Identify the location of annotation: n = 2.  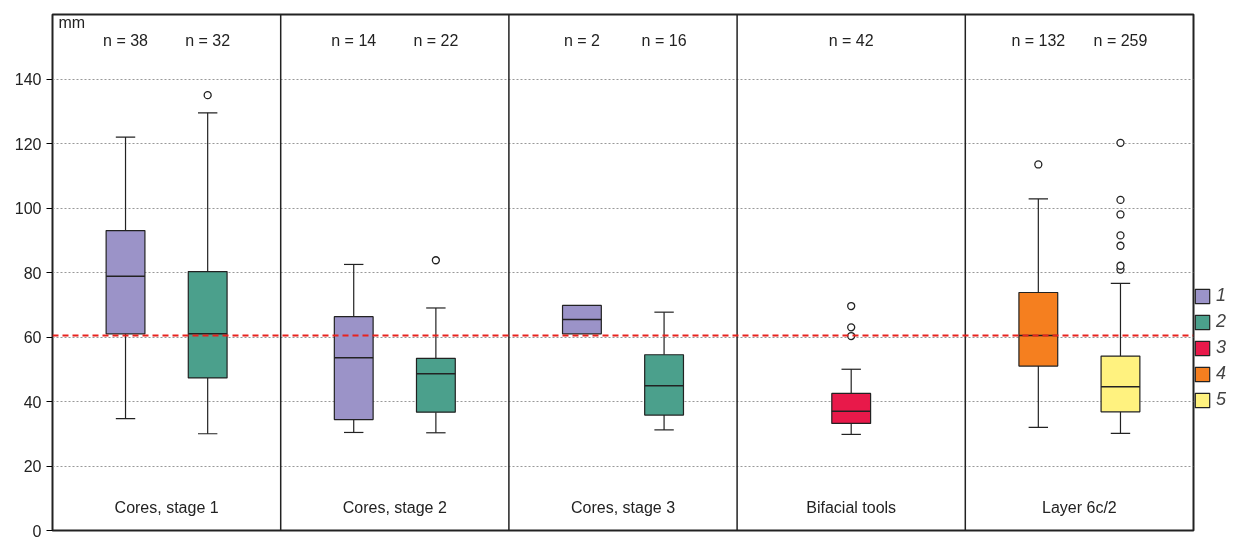
(582, 40).